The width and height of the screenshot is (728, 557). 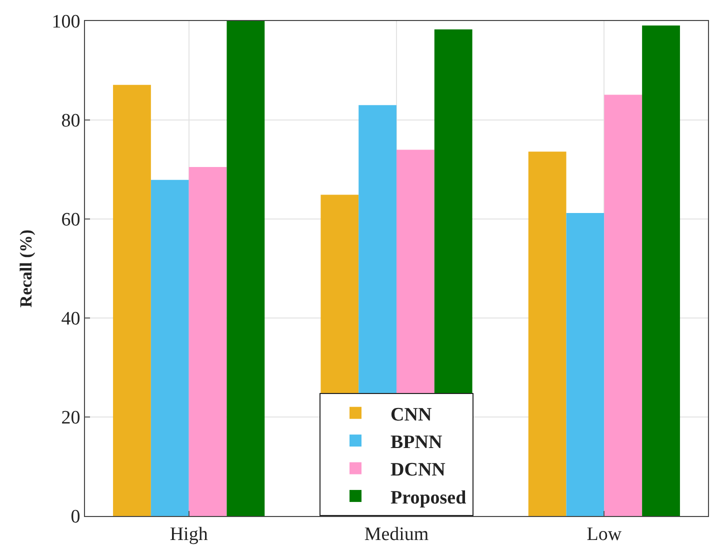 What do you see at coordinates (604, 534) in the screenshot?
I see `x-tick-label: Low` at bounding box center [604, 534].